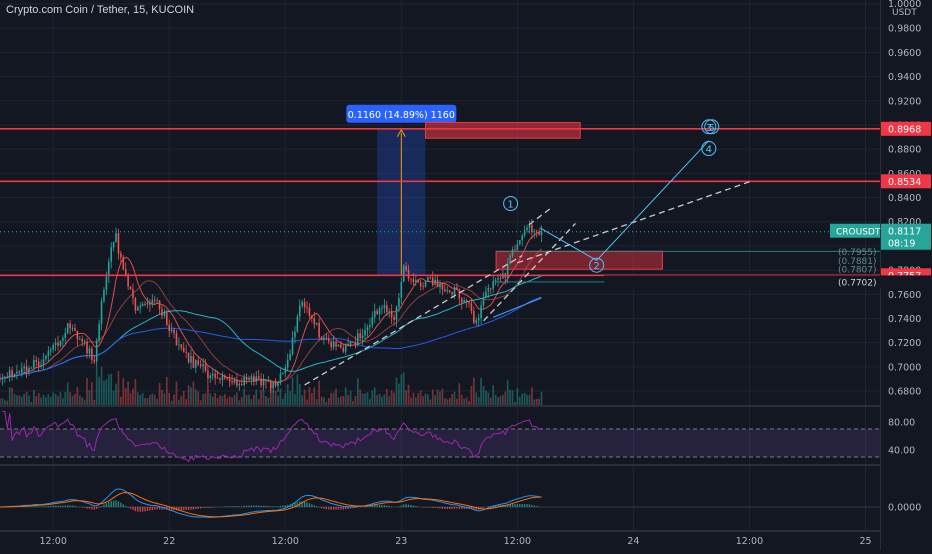 The width and height of the screenshot is (932, 554). Describe the element at coordinates (749, 541) in the screenshot. I see `time-tick-label: 12:00` at that location.